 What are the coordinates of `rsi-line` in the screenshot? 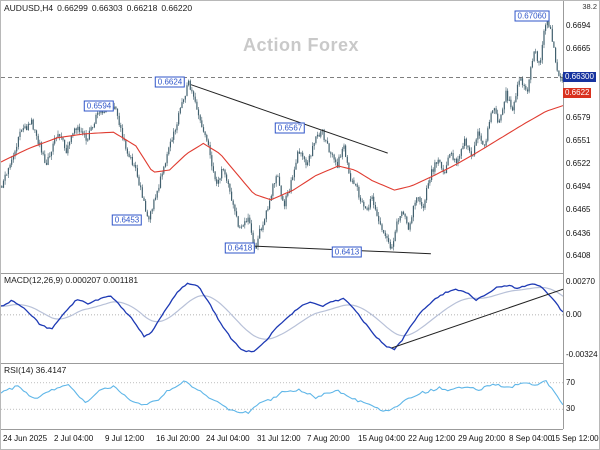 It's located at (282, 397).